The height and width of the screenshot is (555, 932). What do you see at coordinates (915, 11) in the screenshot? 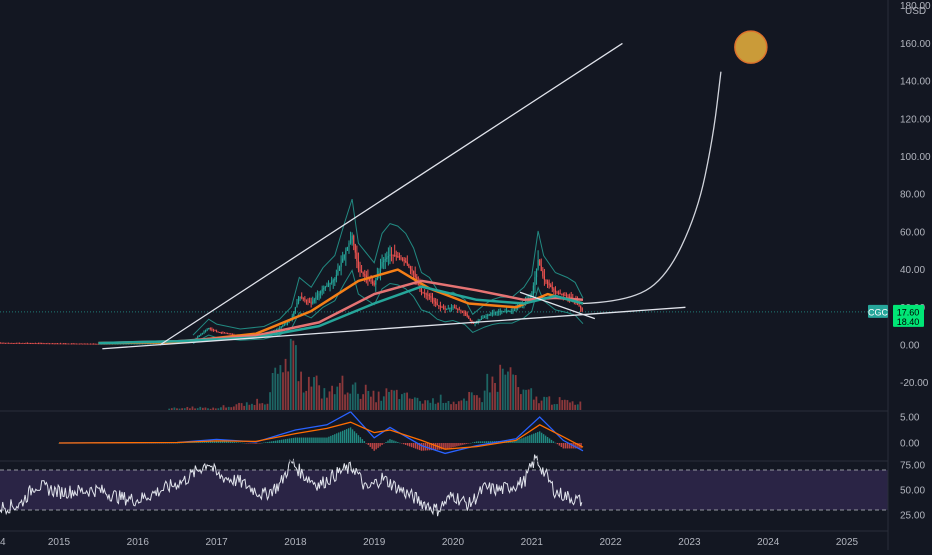
I see `currency-label: USD` at bounding box center [915, 11].